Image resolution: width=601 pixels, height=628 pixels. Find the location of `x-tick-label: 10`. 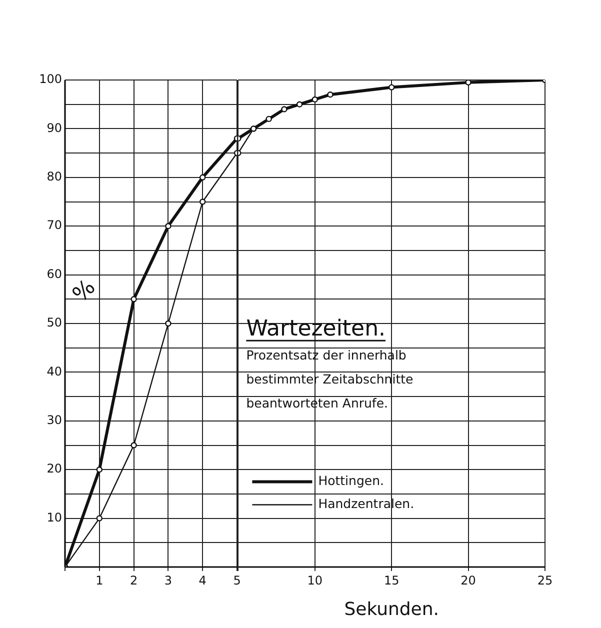

x-tick-label: 10 is located at coordinates (315, 580).